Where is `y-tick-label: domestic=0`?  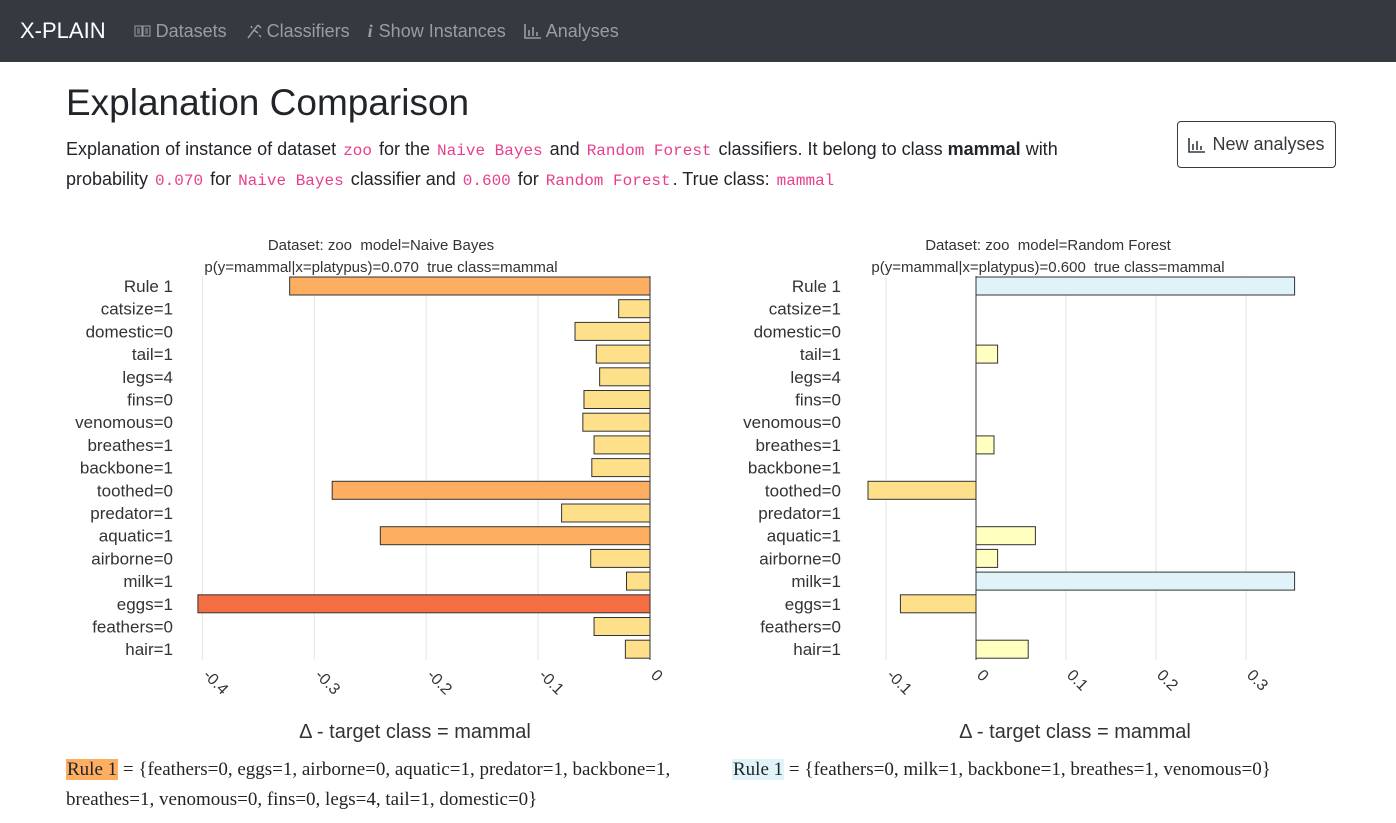 y-tick-label: domestic=0 is located at coordinates (797, 331).